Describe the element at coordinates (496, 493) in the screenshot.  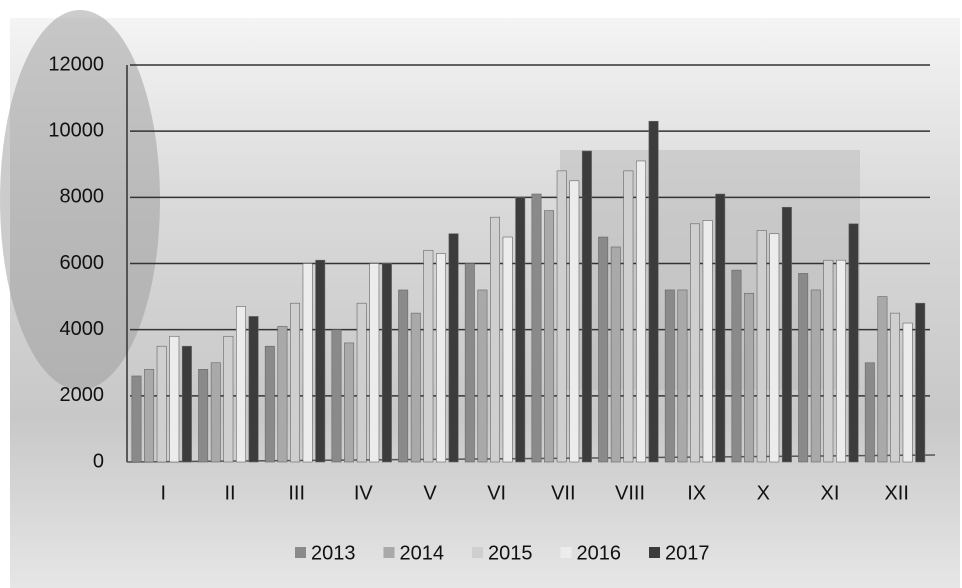
I see `x-tick-label: VI` at that location.